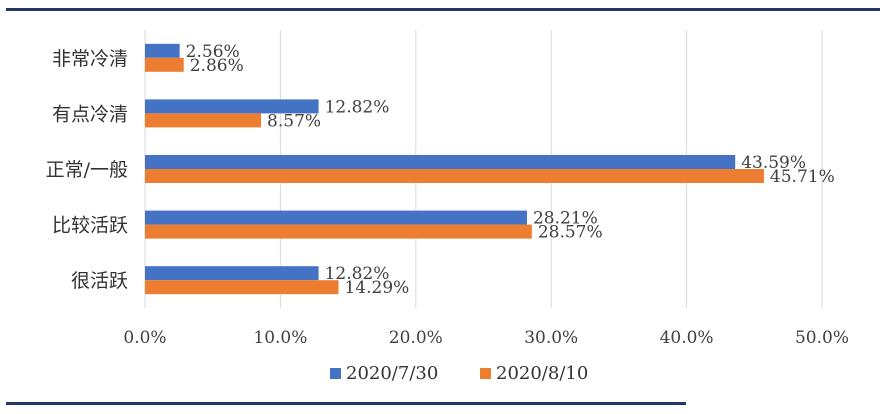  Describe the element at coordinates (213, 52) in the screenshot. I see `data-label: 2.56%` at that location.